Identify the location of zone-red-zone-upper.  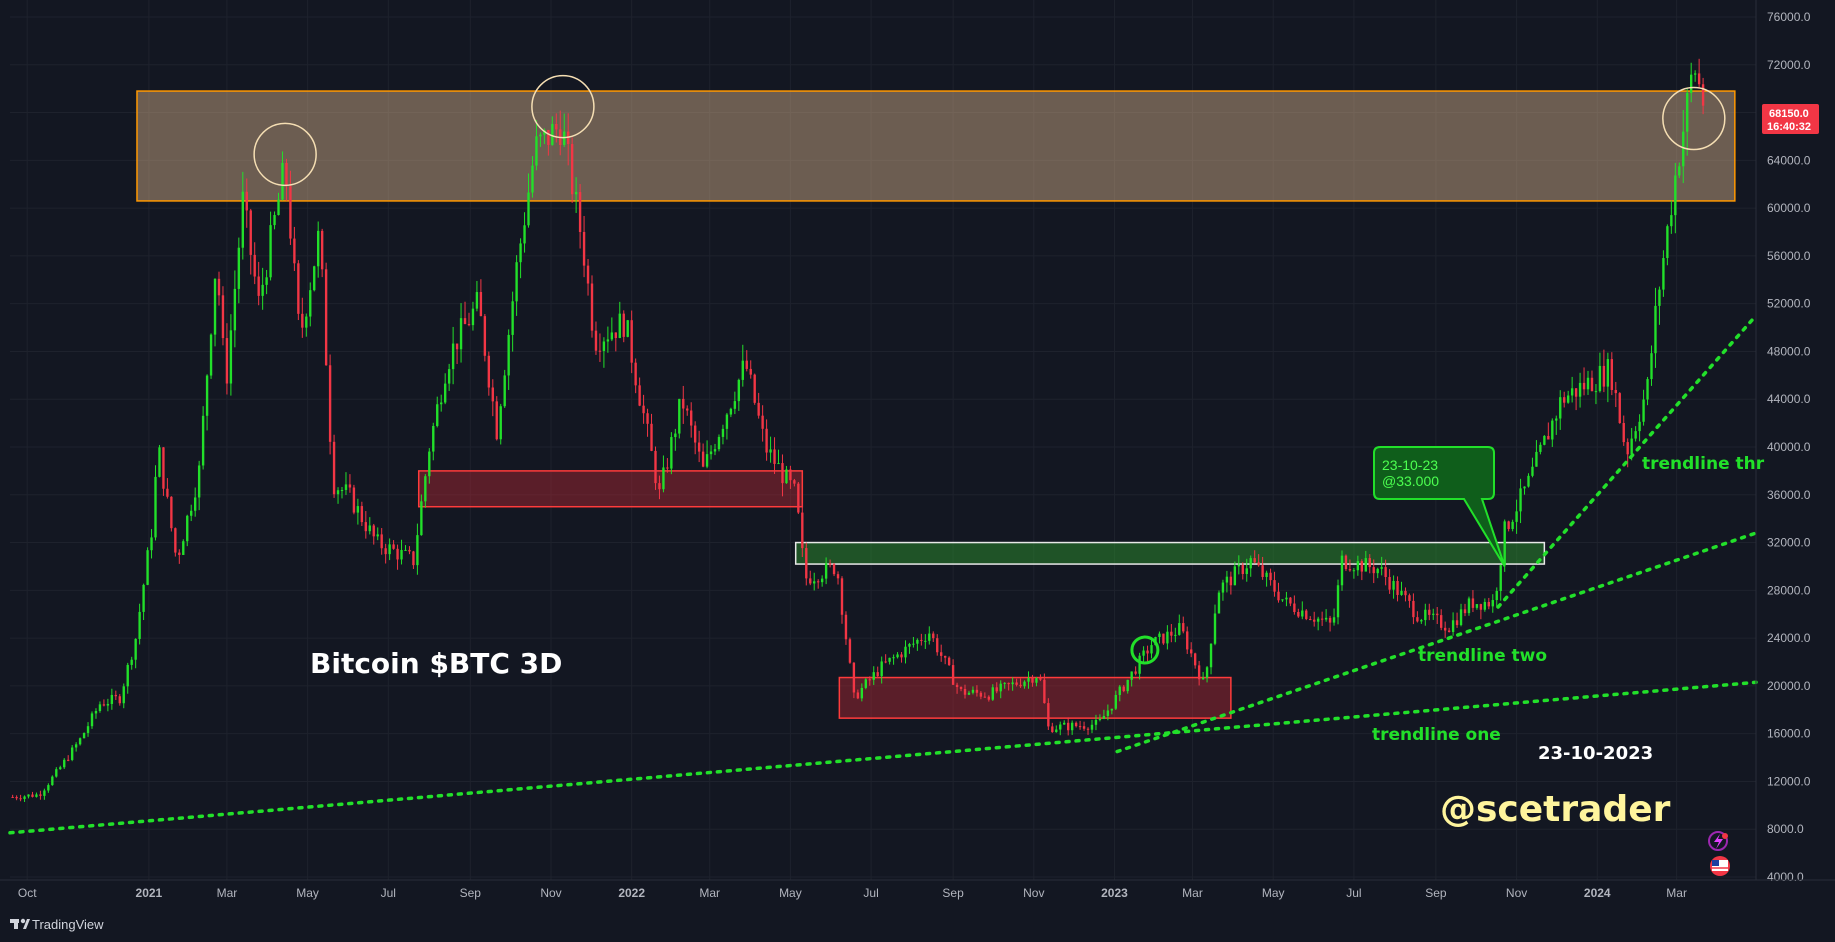
(610, 489).